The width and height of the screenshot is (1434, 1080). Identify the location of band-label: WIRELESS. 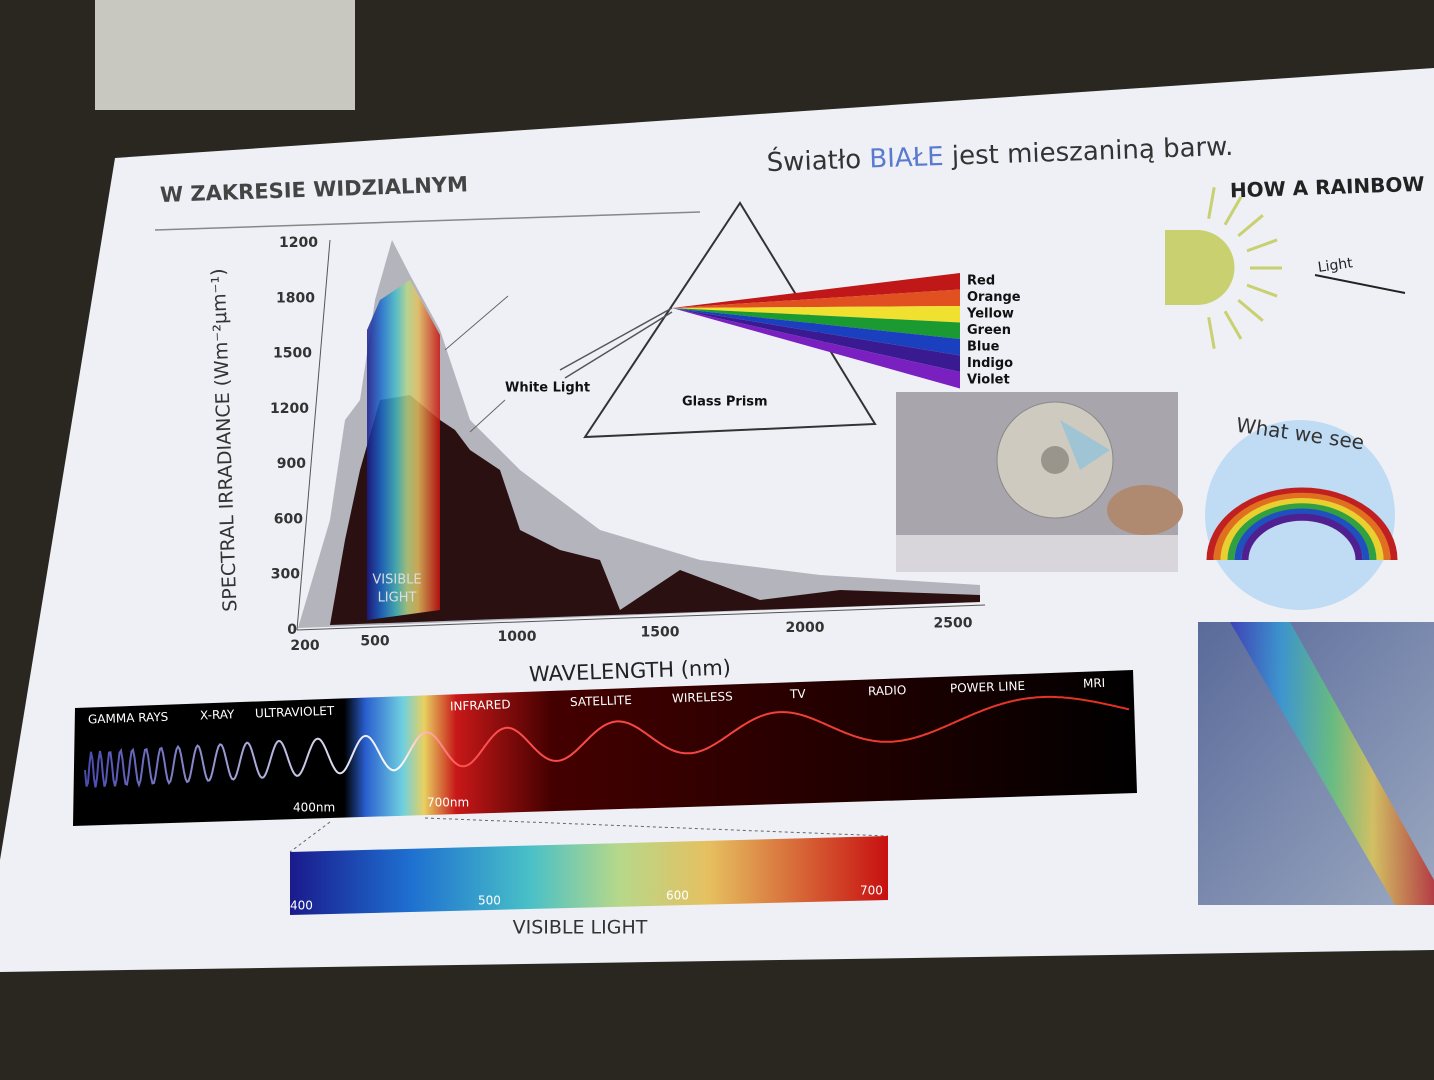
(702, 697).